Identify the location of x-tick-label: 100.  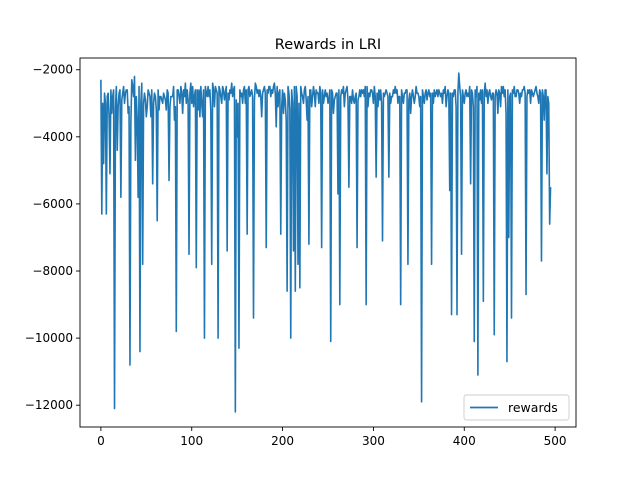
(191, 441).